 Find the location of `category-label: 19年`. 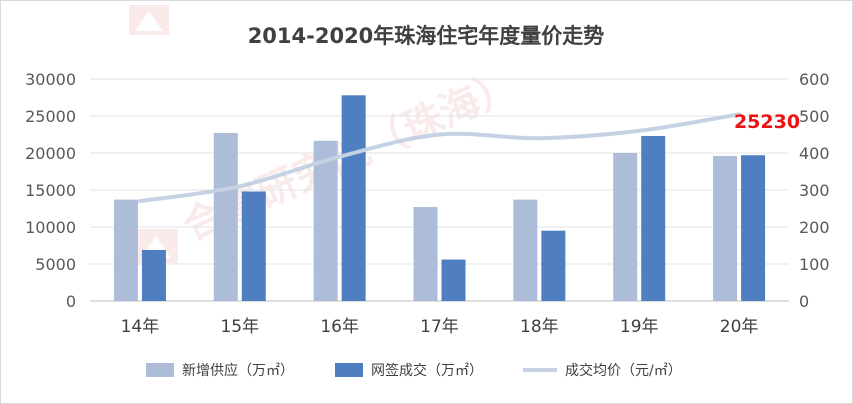

category-label: 19年 is located at coordinates (639, 327).